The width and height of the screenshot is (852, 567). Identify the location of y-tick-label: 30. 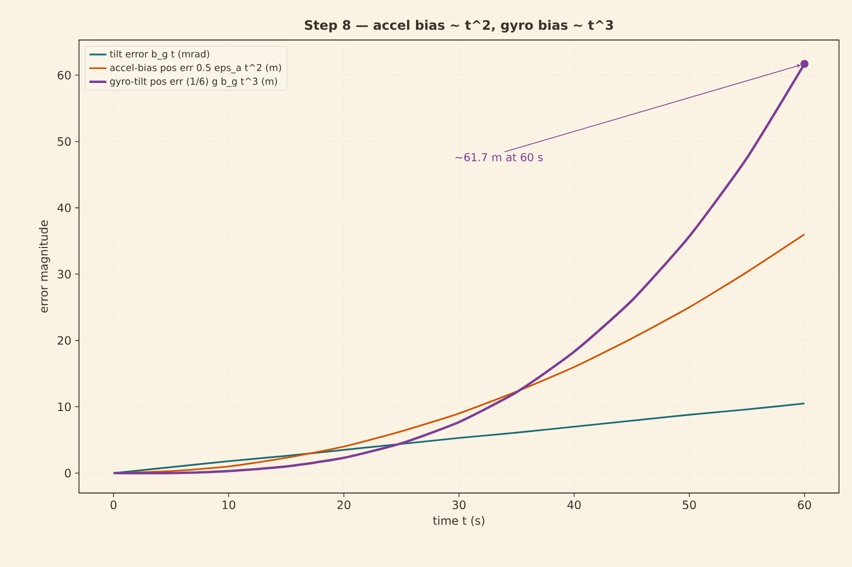
(64, 274).